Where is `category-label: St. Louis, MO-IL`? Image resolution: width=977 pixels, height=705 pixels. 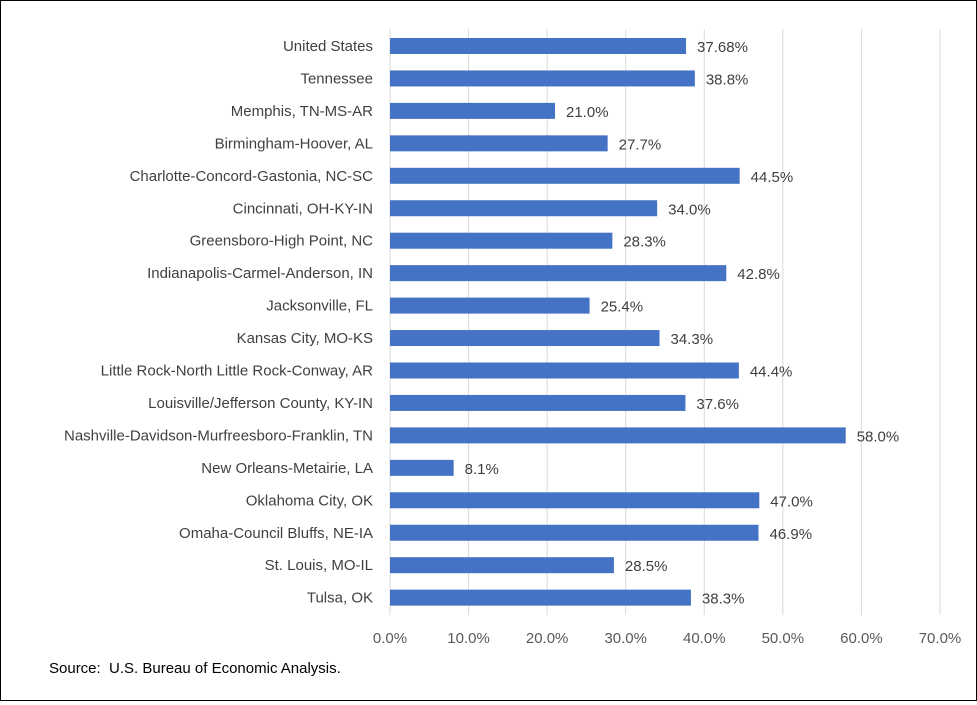 category-label: St. Louis, MO-IL is located at coordinates (319, 565).